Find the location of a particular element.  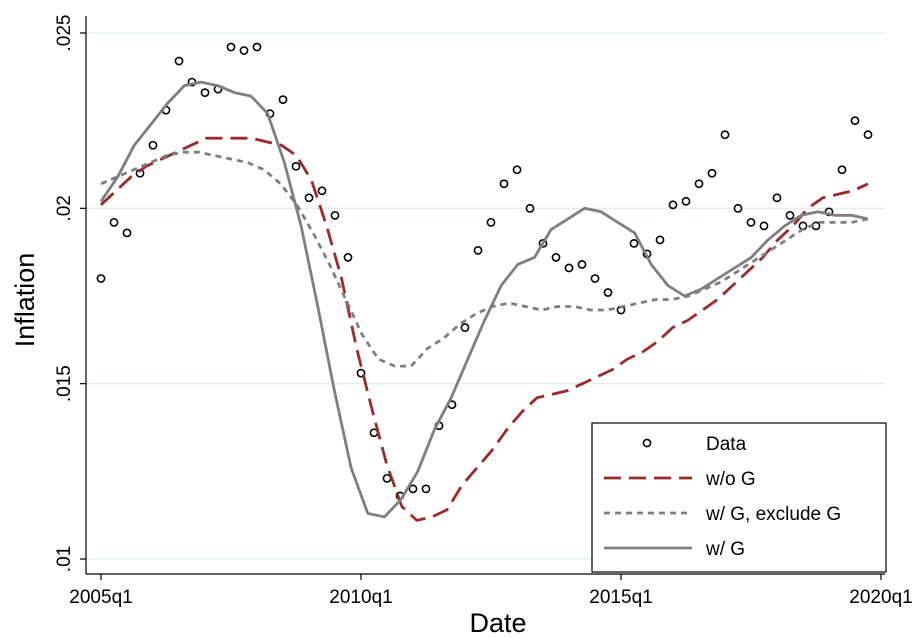

x-tick-label: 2010q1 is located at coordinates (360, 597).